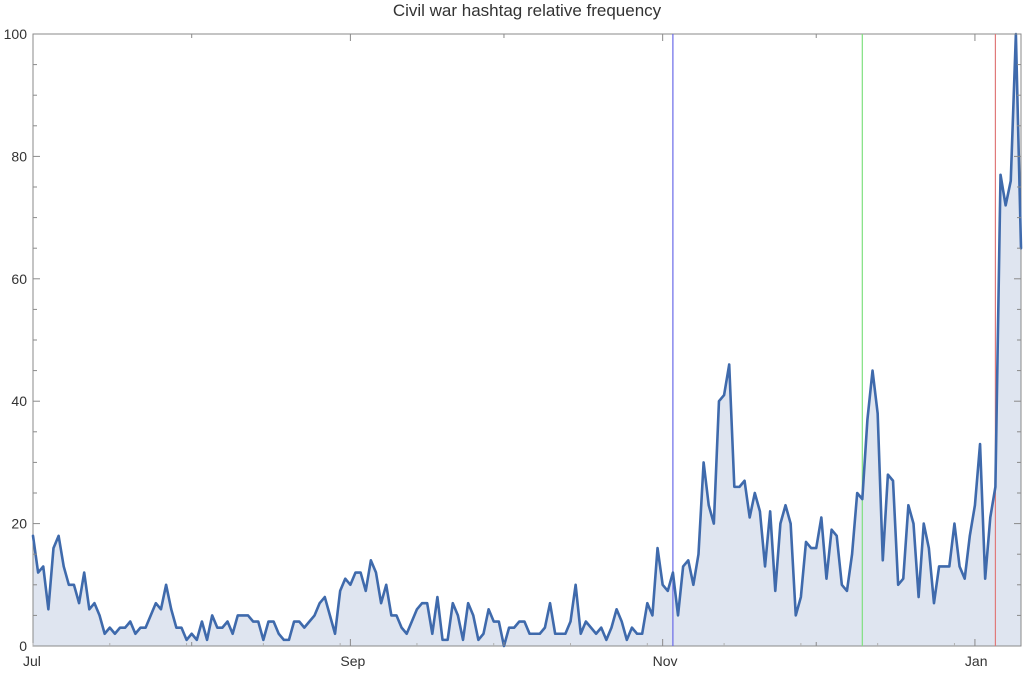 The width and height of the screenshot is (1024, 674). Describe the element at coordinates (19, 401) in the screenshot. I see `y-tick-label: 40` at that location.